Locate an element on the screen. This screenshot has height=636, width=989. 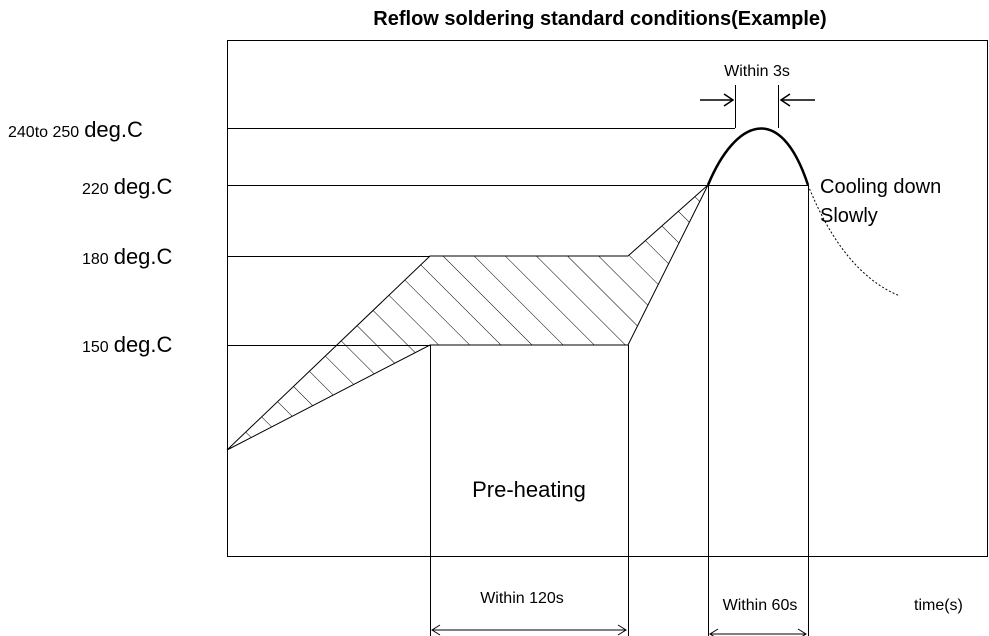
cooling-label: Slowly is located at coordinates (849, 216).